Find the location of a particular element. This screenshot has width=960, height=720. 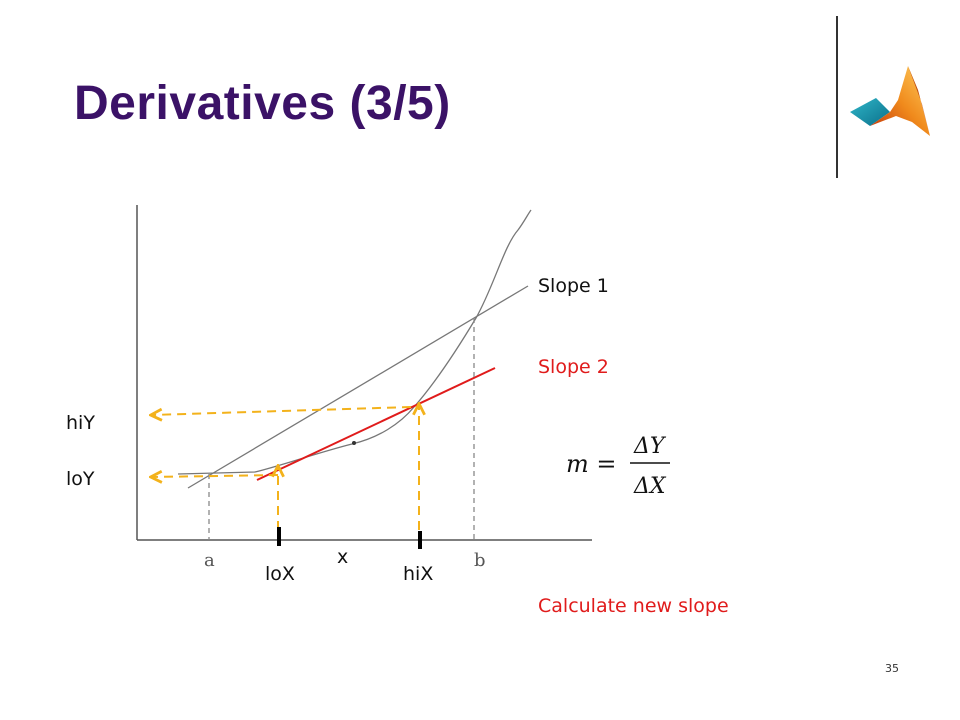

x-point is located at coordinates (354, 443).